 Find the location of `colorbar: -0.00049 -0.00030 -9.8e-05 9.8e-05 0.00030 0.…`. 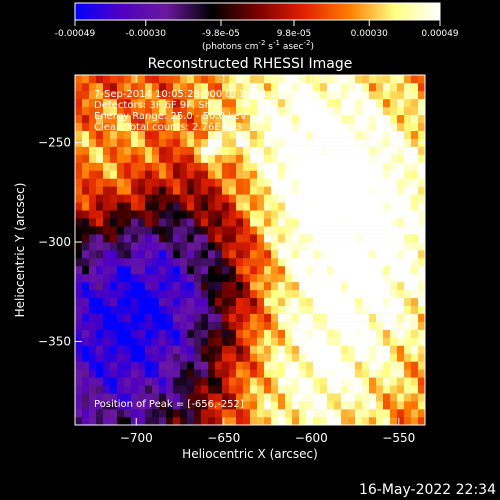

colorbar: -0.00049 -0.00030 -9.8e-05 9.8e-05 0.00030 0.… is located at coordinates (257, 27).